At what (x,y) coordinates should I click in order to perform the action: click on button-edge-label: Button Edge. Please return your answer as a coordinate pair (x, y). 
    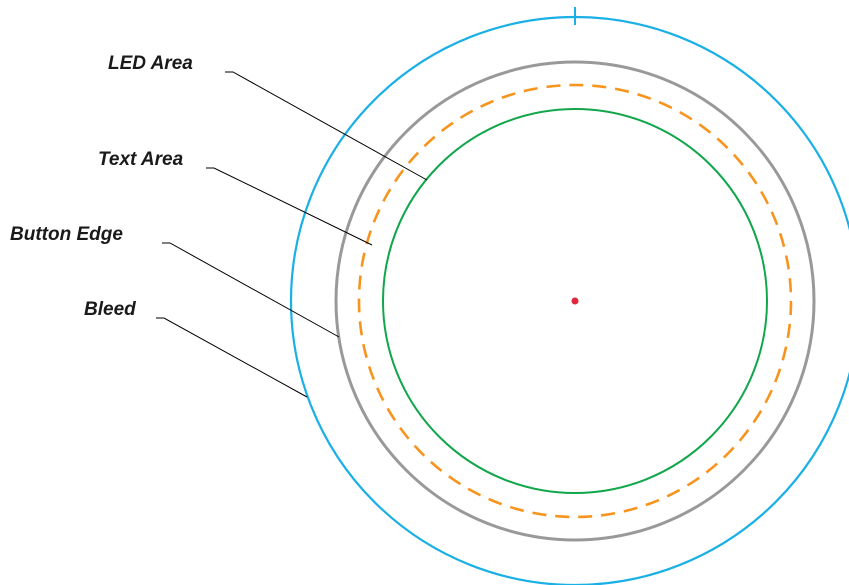
    Looking at the image, I should click on (66, 234).